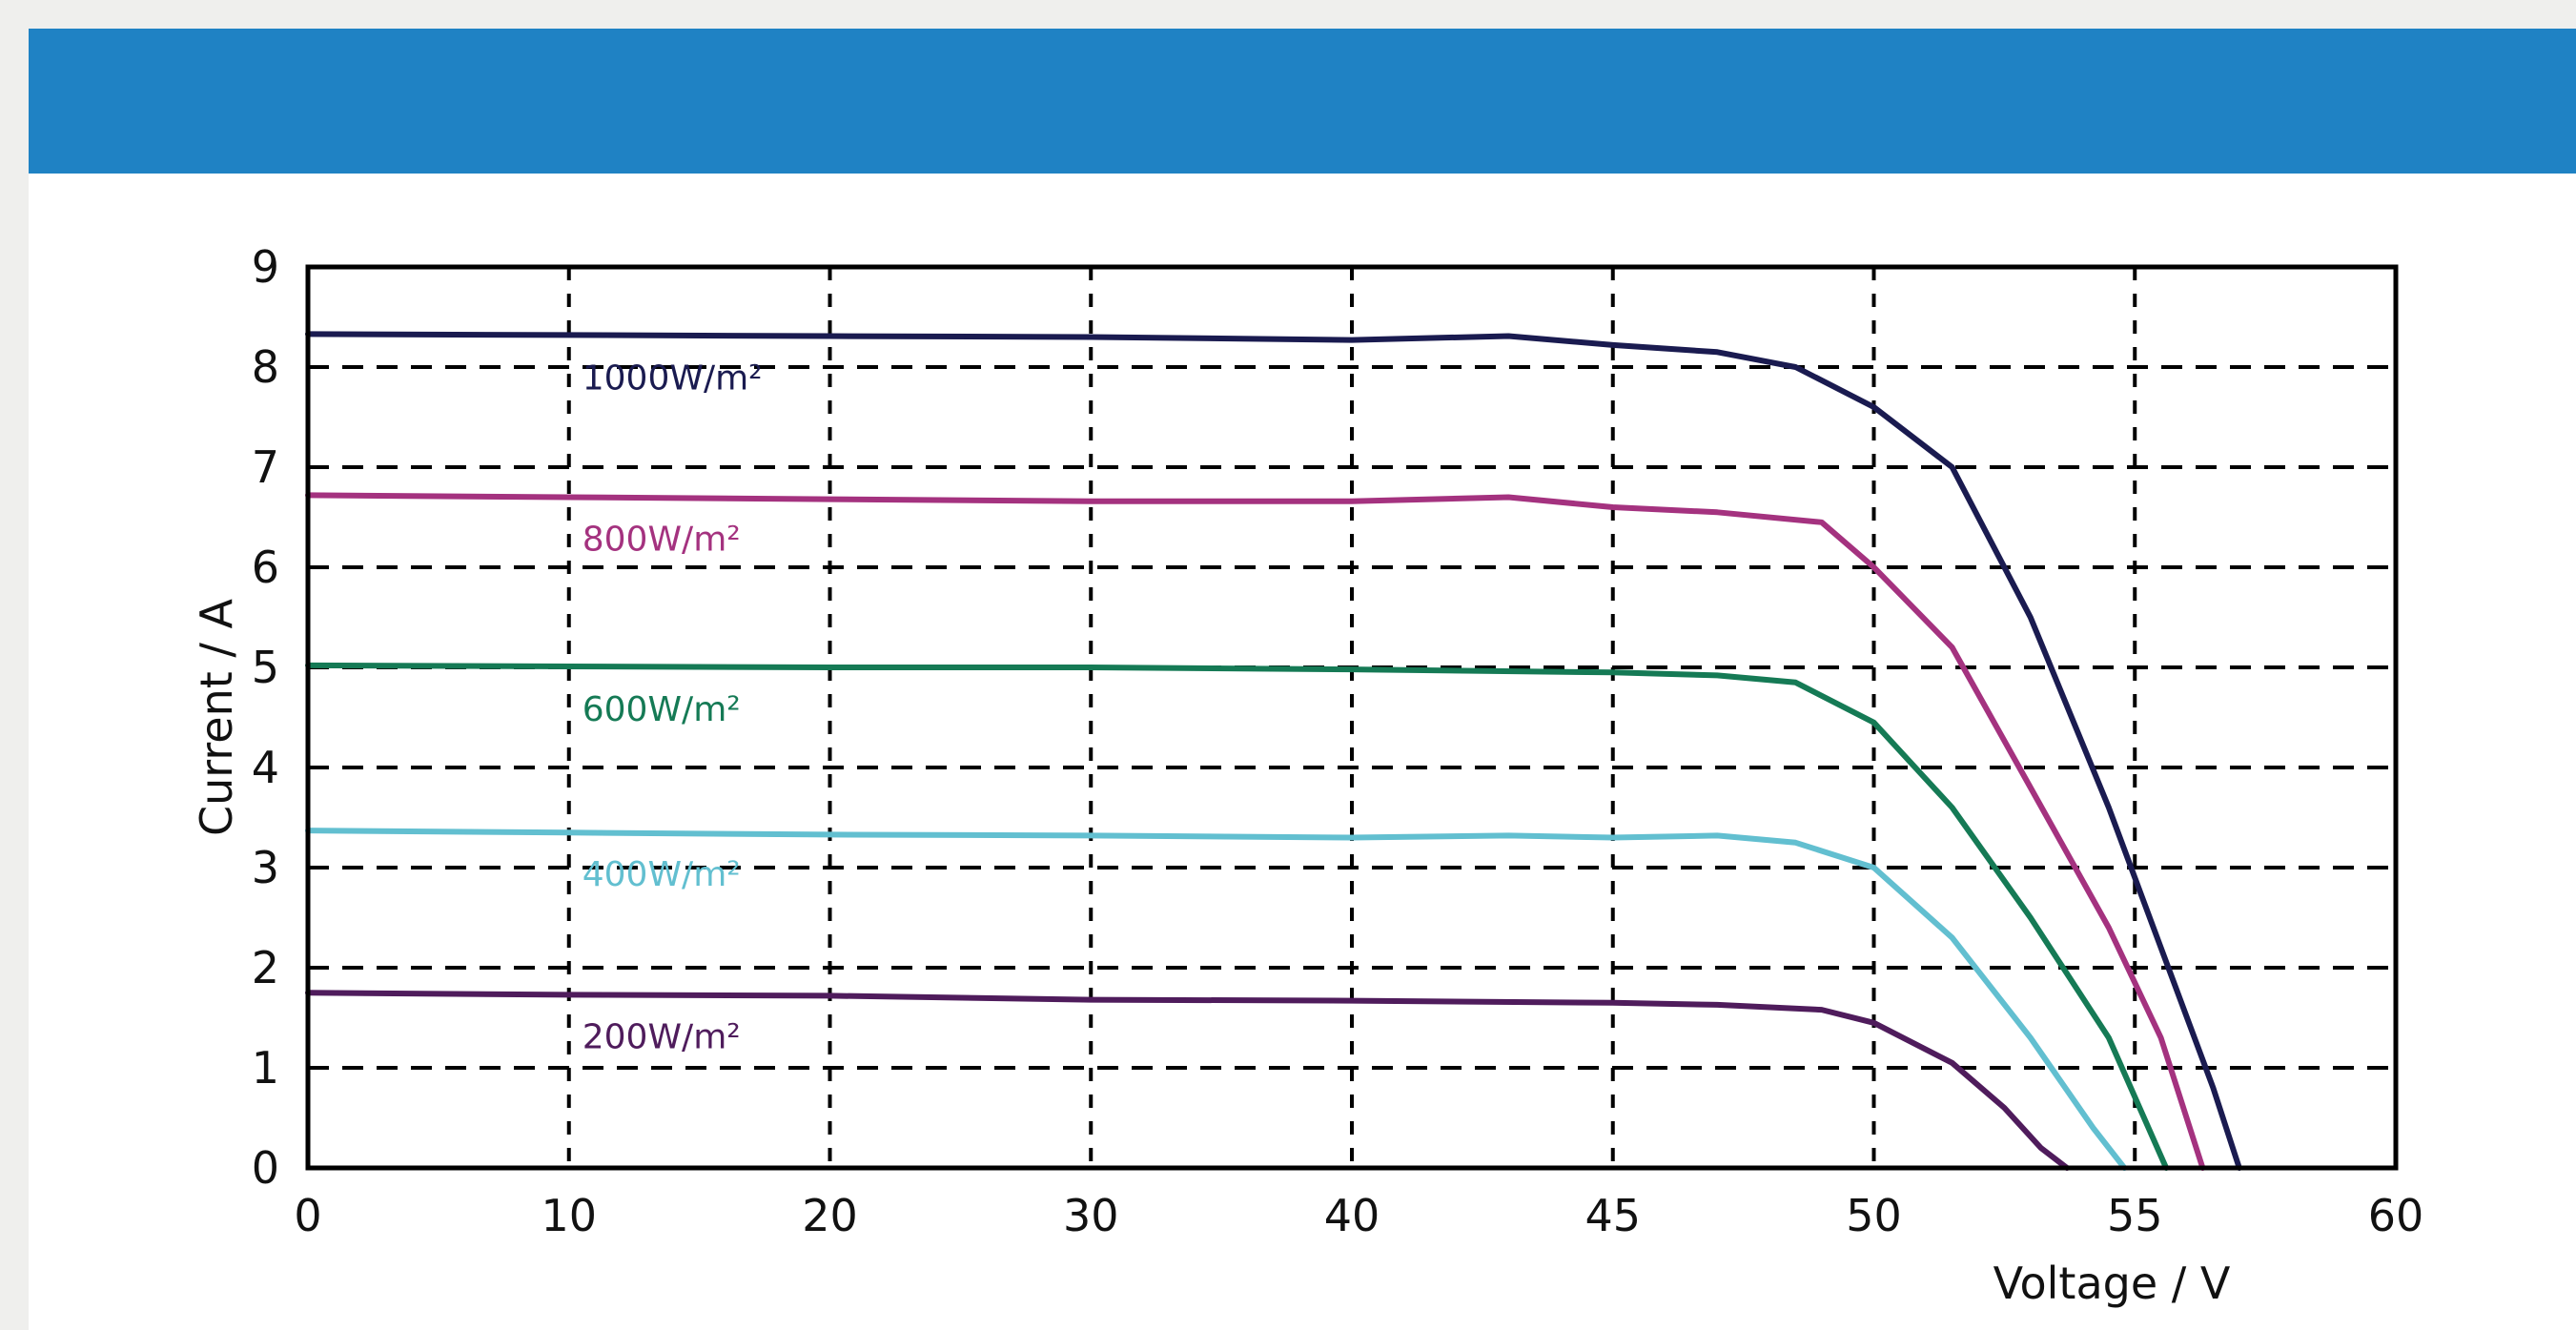  What do you see at coordinates (307, 1215) in the screenshot?
I see `x-tick-label: 0` at bounding box center [307, 1215].